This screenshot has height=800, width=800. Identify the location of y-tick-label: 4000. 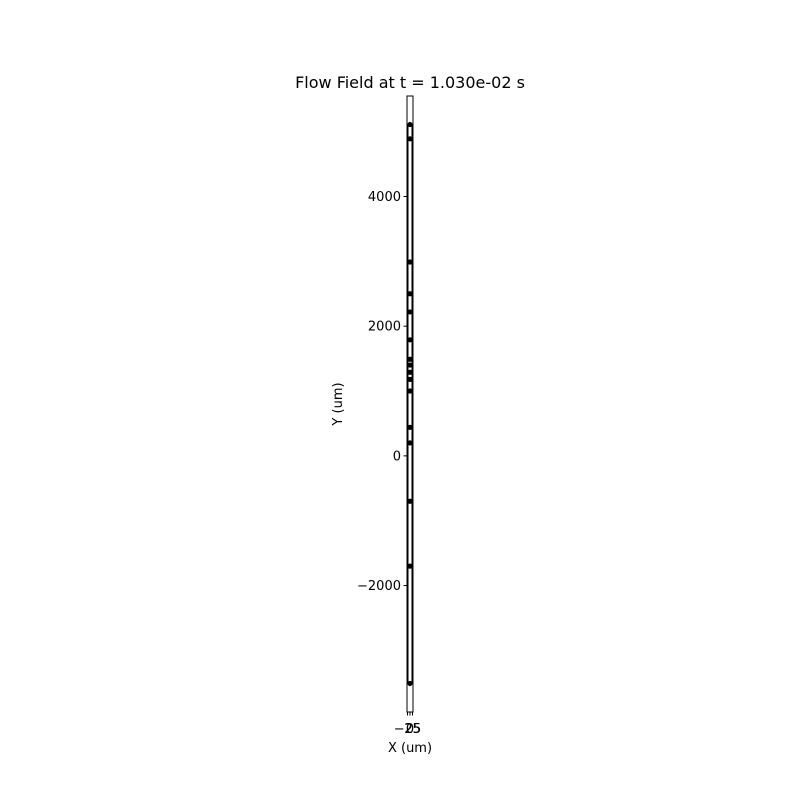
(384, 197).